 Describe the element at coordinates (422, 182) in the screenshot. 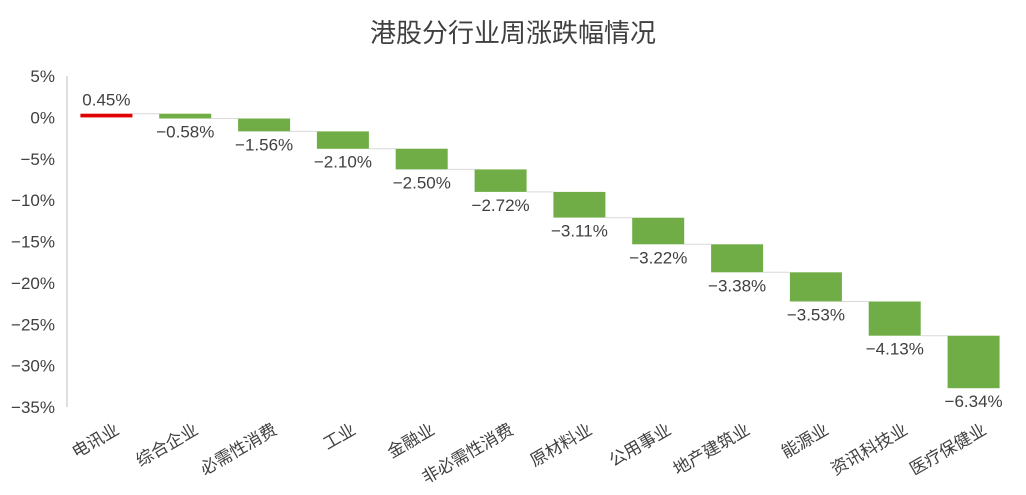

I see `data-label: −2.50%` at that location.